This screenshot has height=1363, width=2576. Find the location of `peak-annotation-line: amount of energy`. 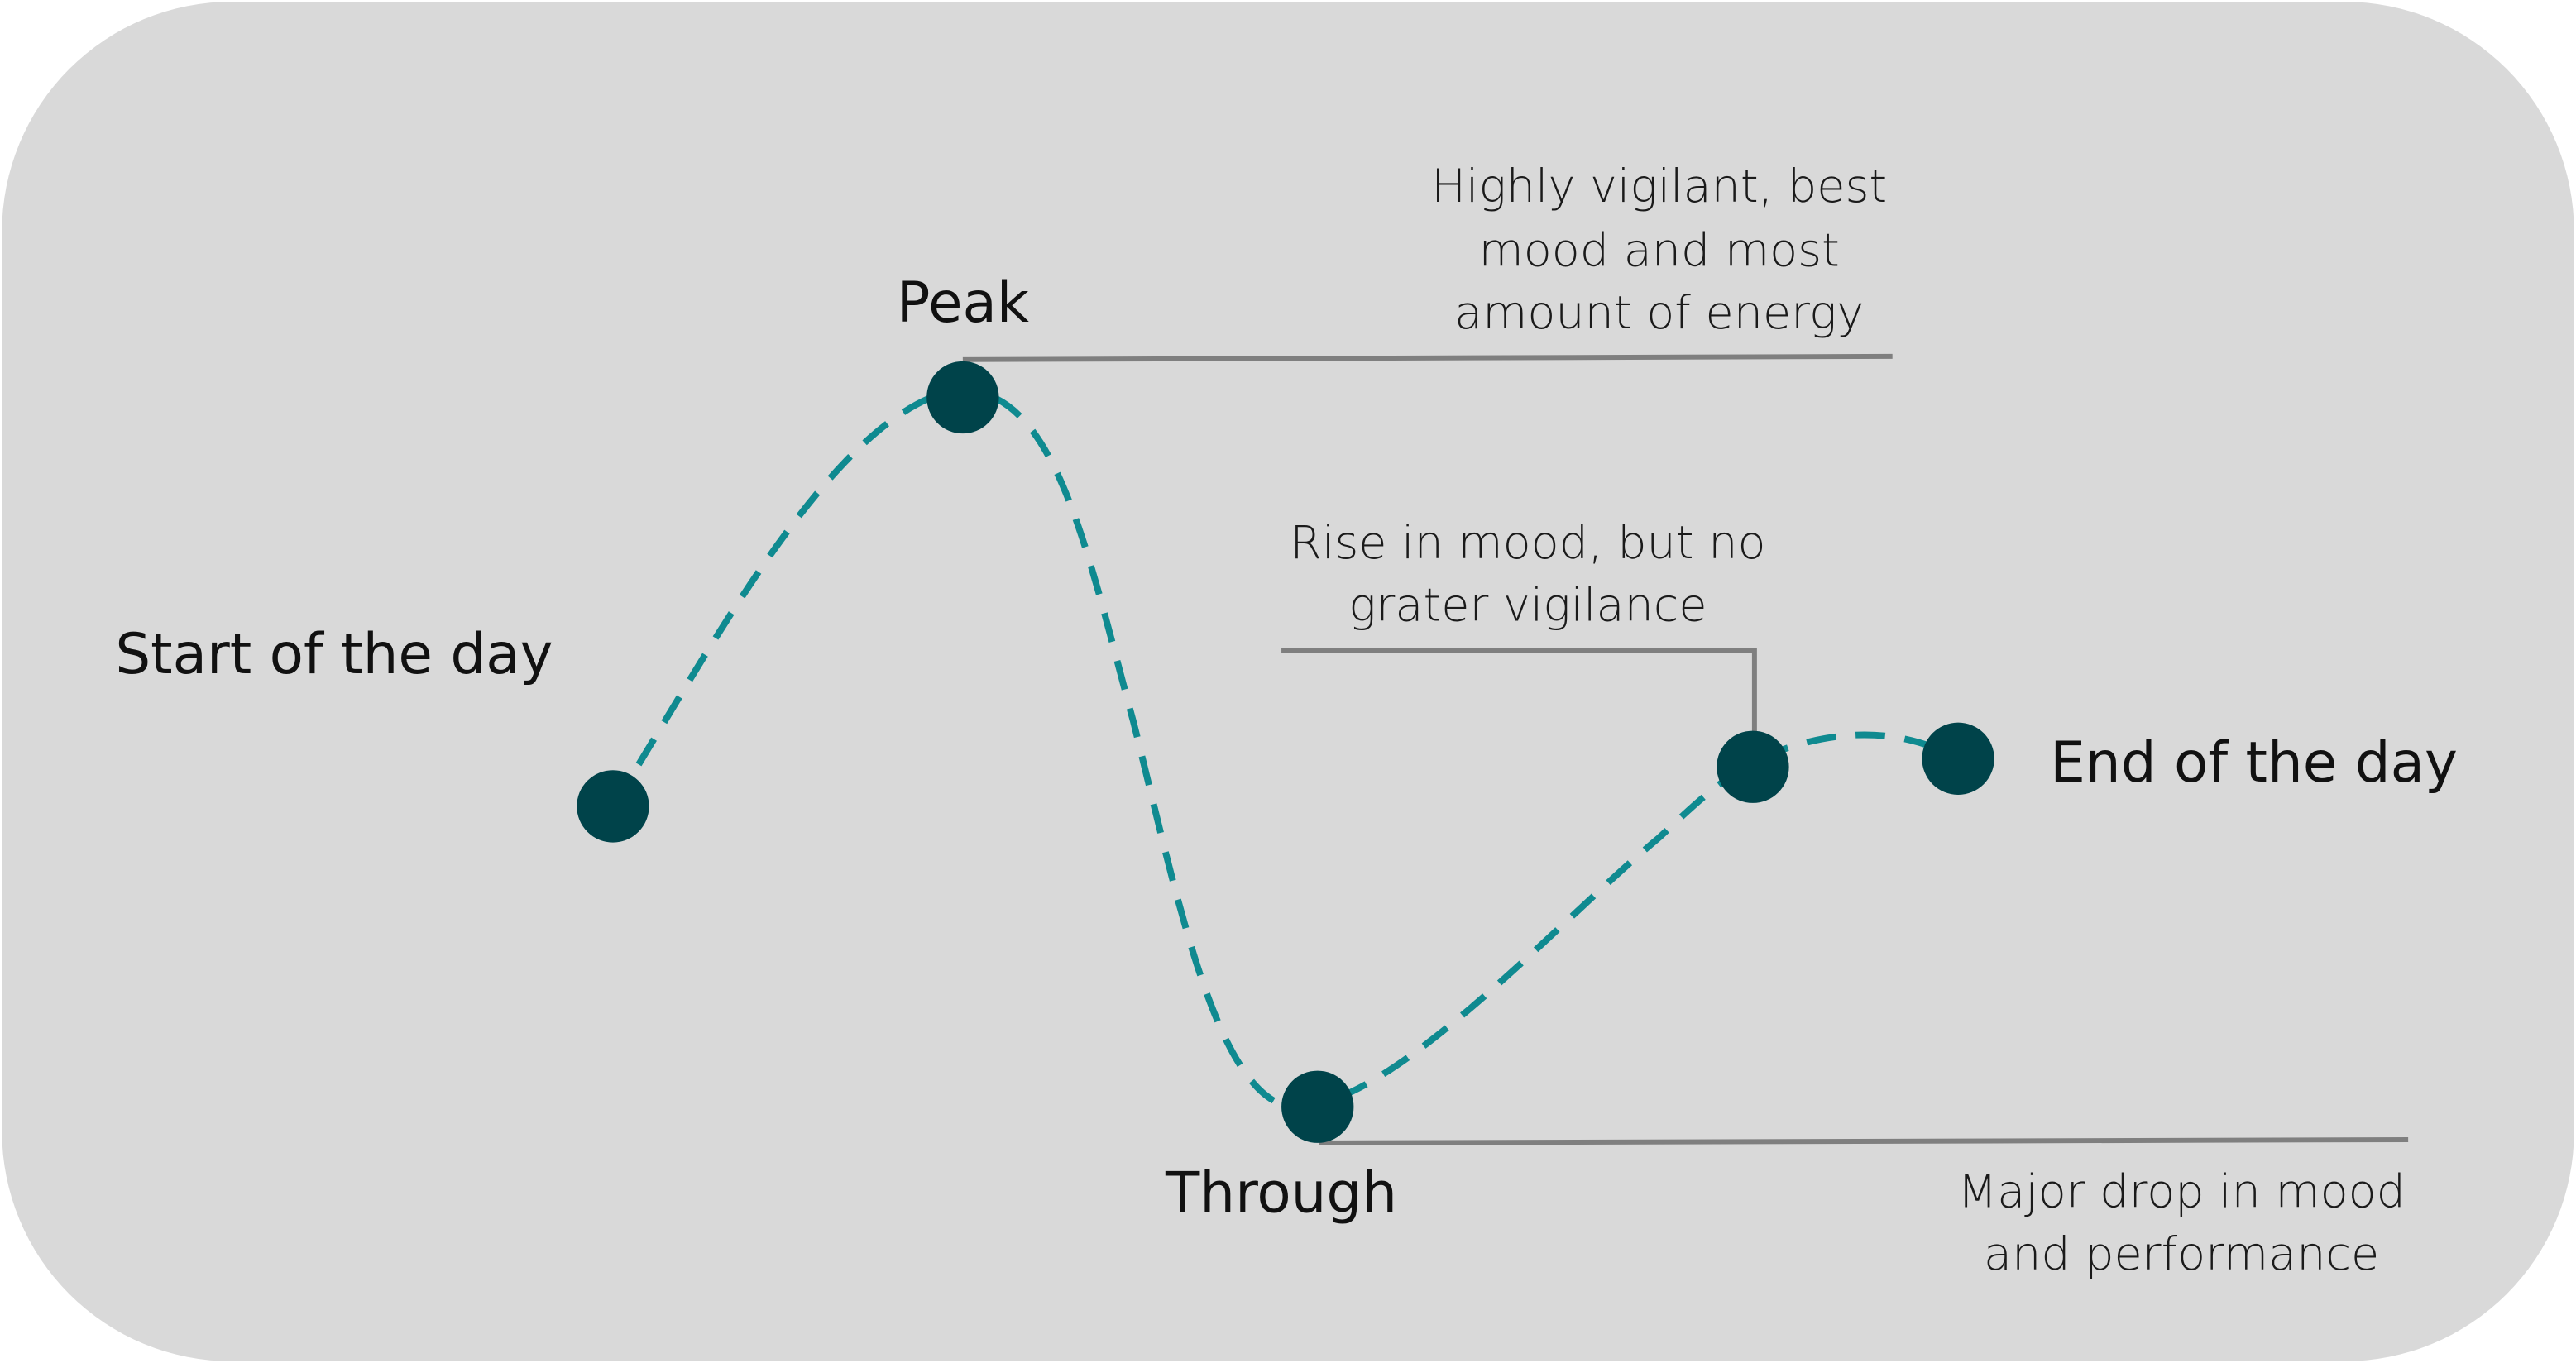

peak-annotation-line: amount of energy is located at coordinates (1659, 313).